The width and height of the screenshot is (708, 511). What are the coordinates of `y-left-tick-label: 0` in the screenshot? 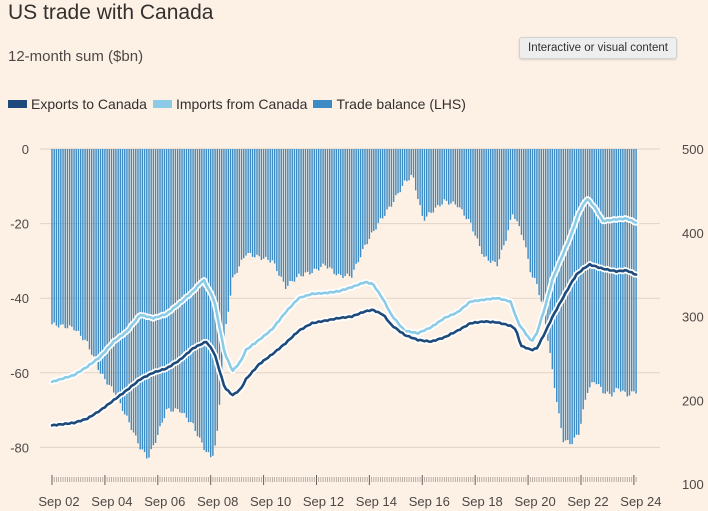 It's located at (25, 149).